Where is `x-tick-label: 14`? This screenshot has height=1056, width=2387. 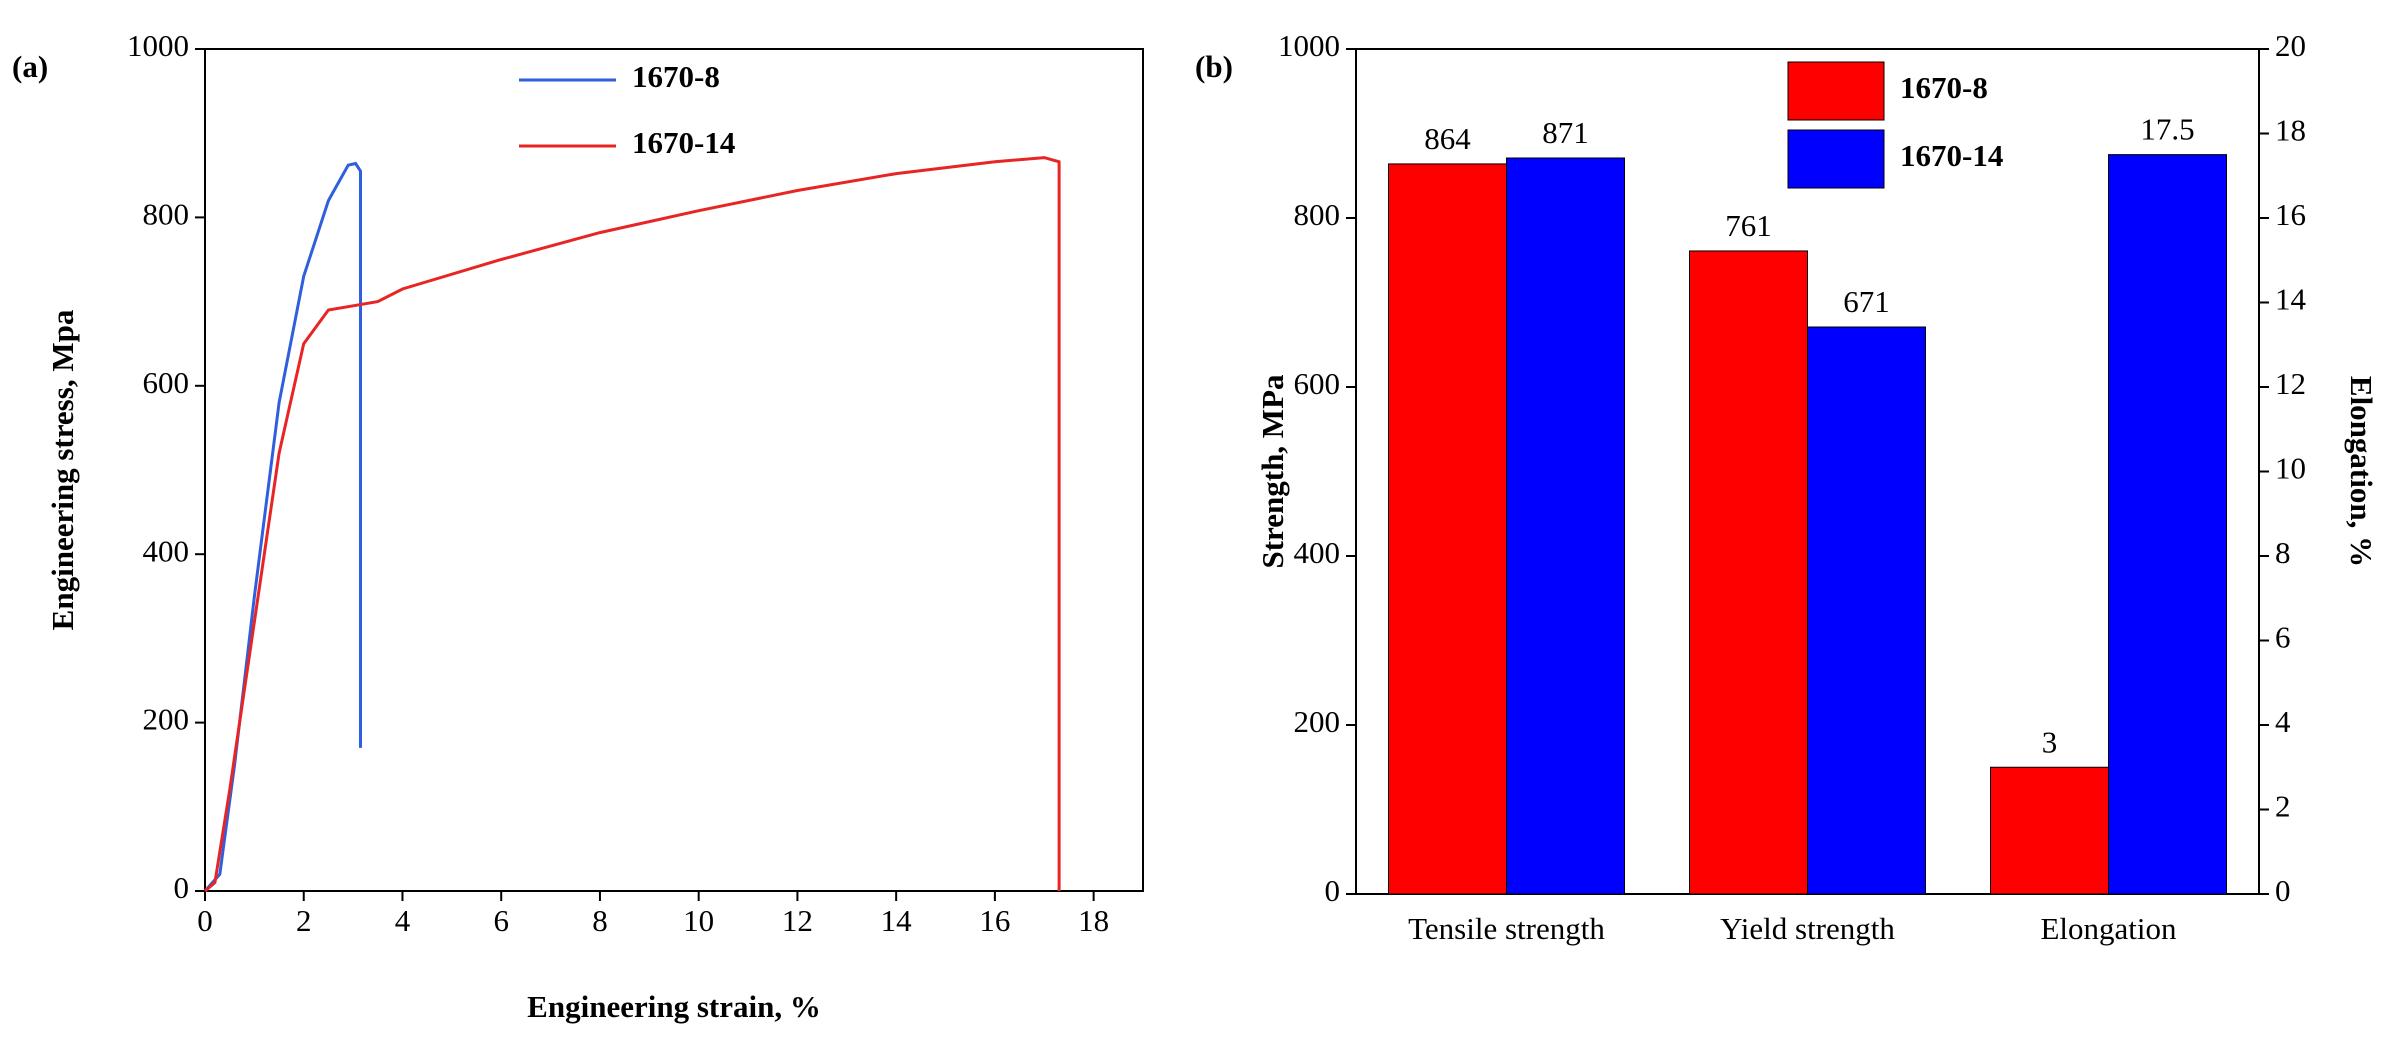 x-tick-label: 14 is located at coordinates (897, 920).